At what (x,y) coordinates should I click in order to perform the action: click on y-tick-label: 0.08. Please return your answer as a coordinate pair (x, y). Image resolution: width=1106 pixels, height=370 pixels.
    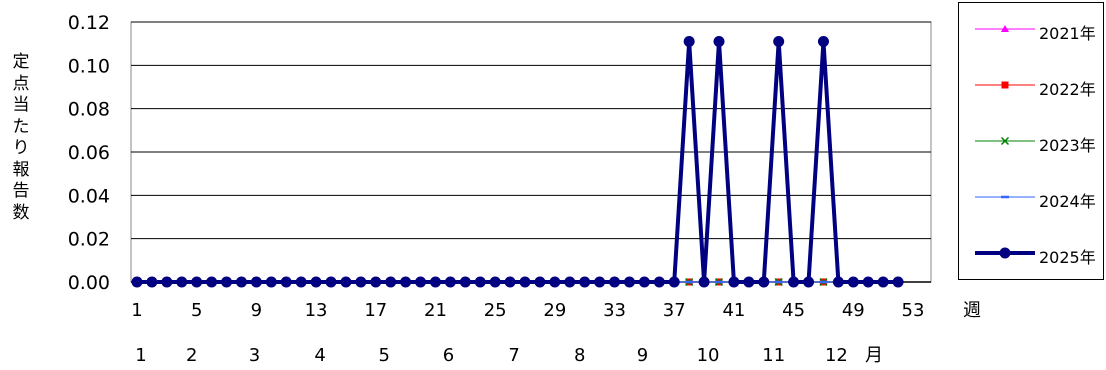
    Looking at the image, I should click on (89, 110).